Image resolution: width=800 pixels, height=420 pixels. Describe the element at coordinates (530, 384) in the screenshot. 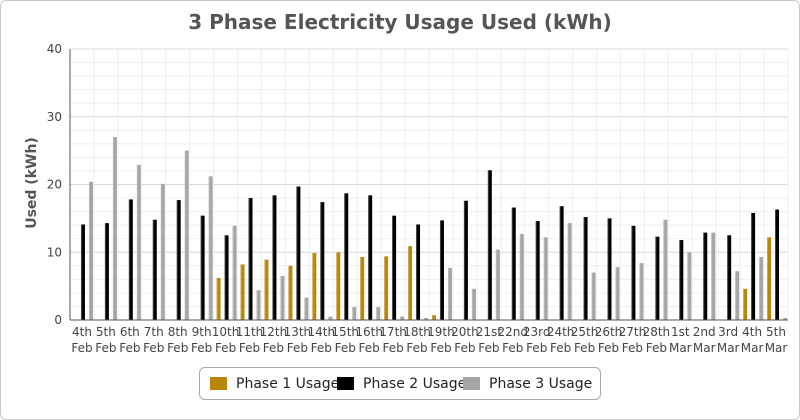

I see `legend-item-phase-3: Phase 3 Usage` at that location.